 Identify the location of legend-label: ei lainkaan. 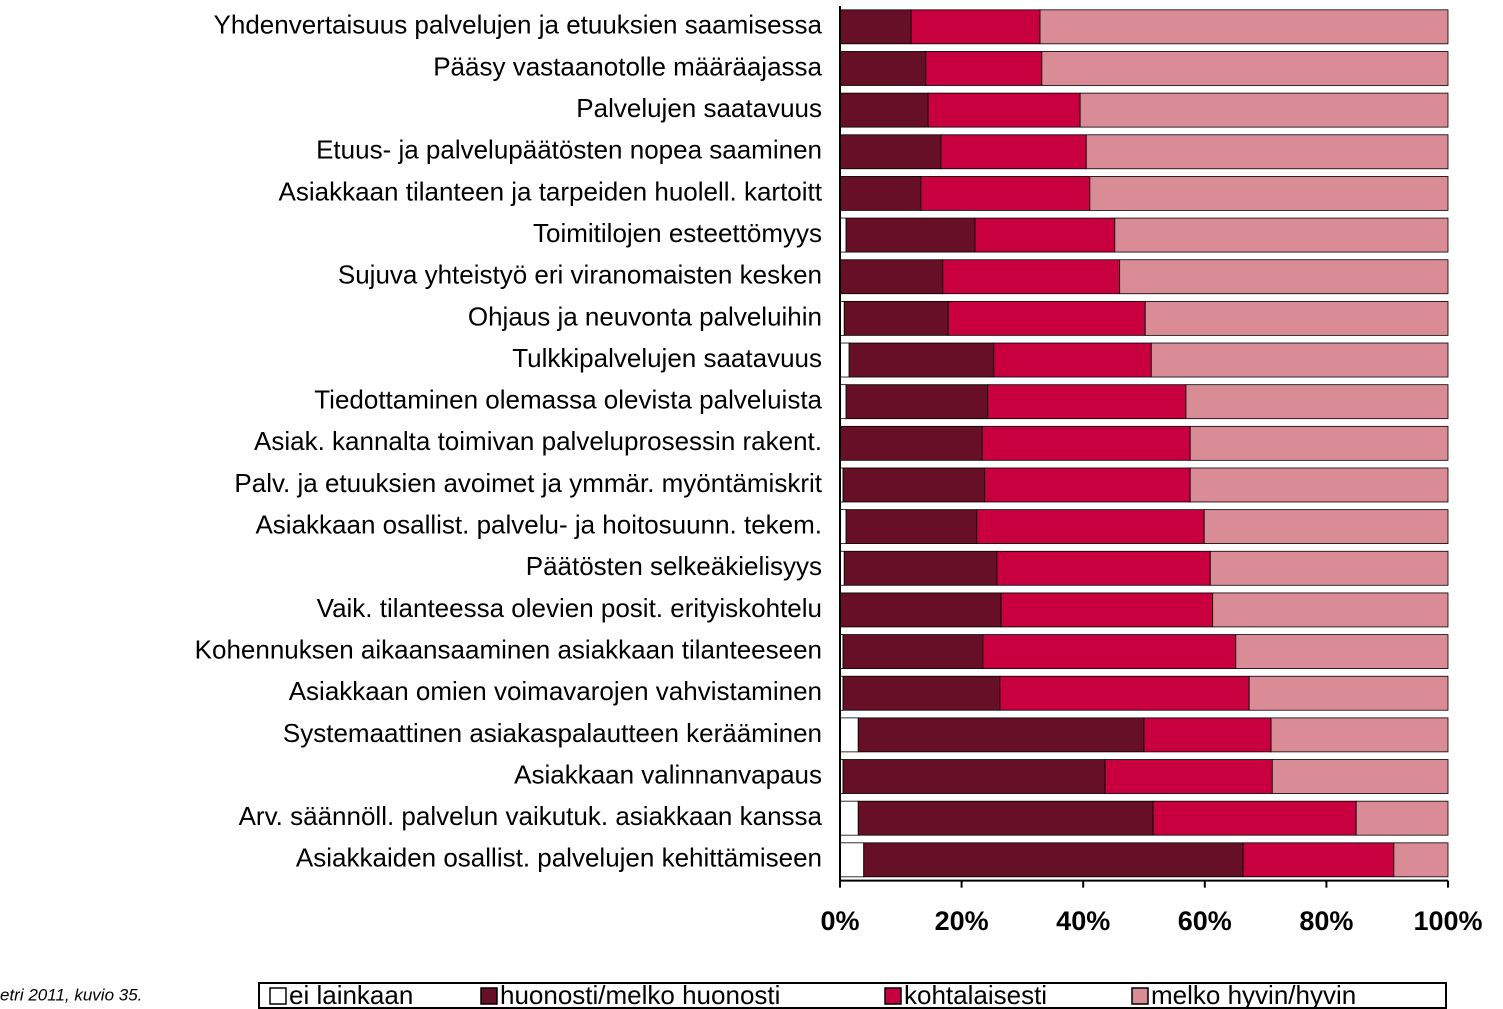
(351, 994).